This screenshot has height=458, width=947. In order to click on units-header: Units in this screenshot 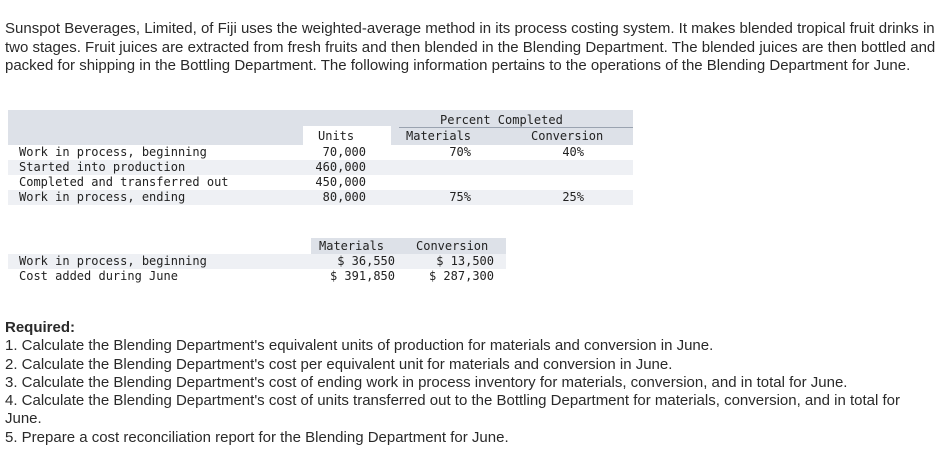, I will do `click(336, 136)`.